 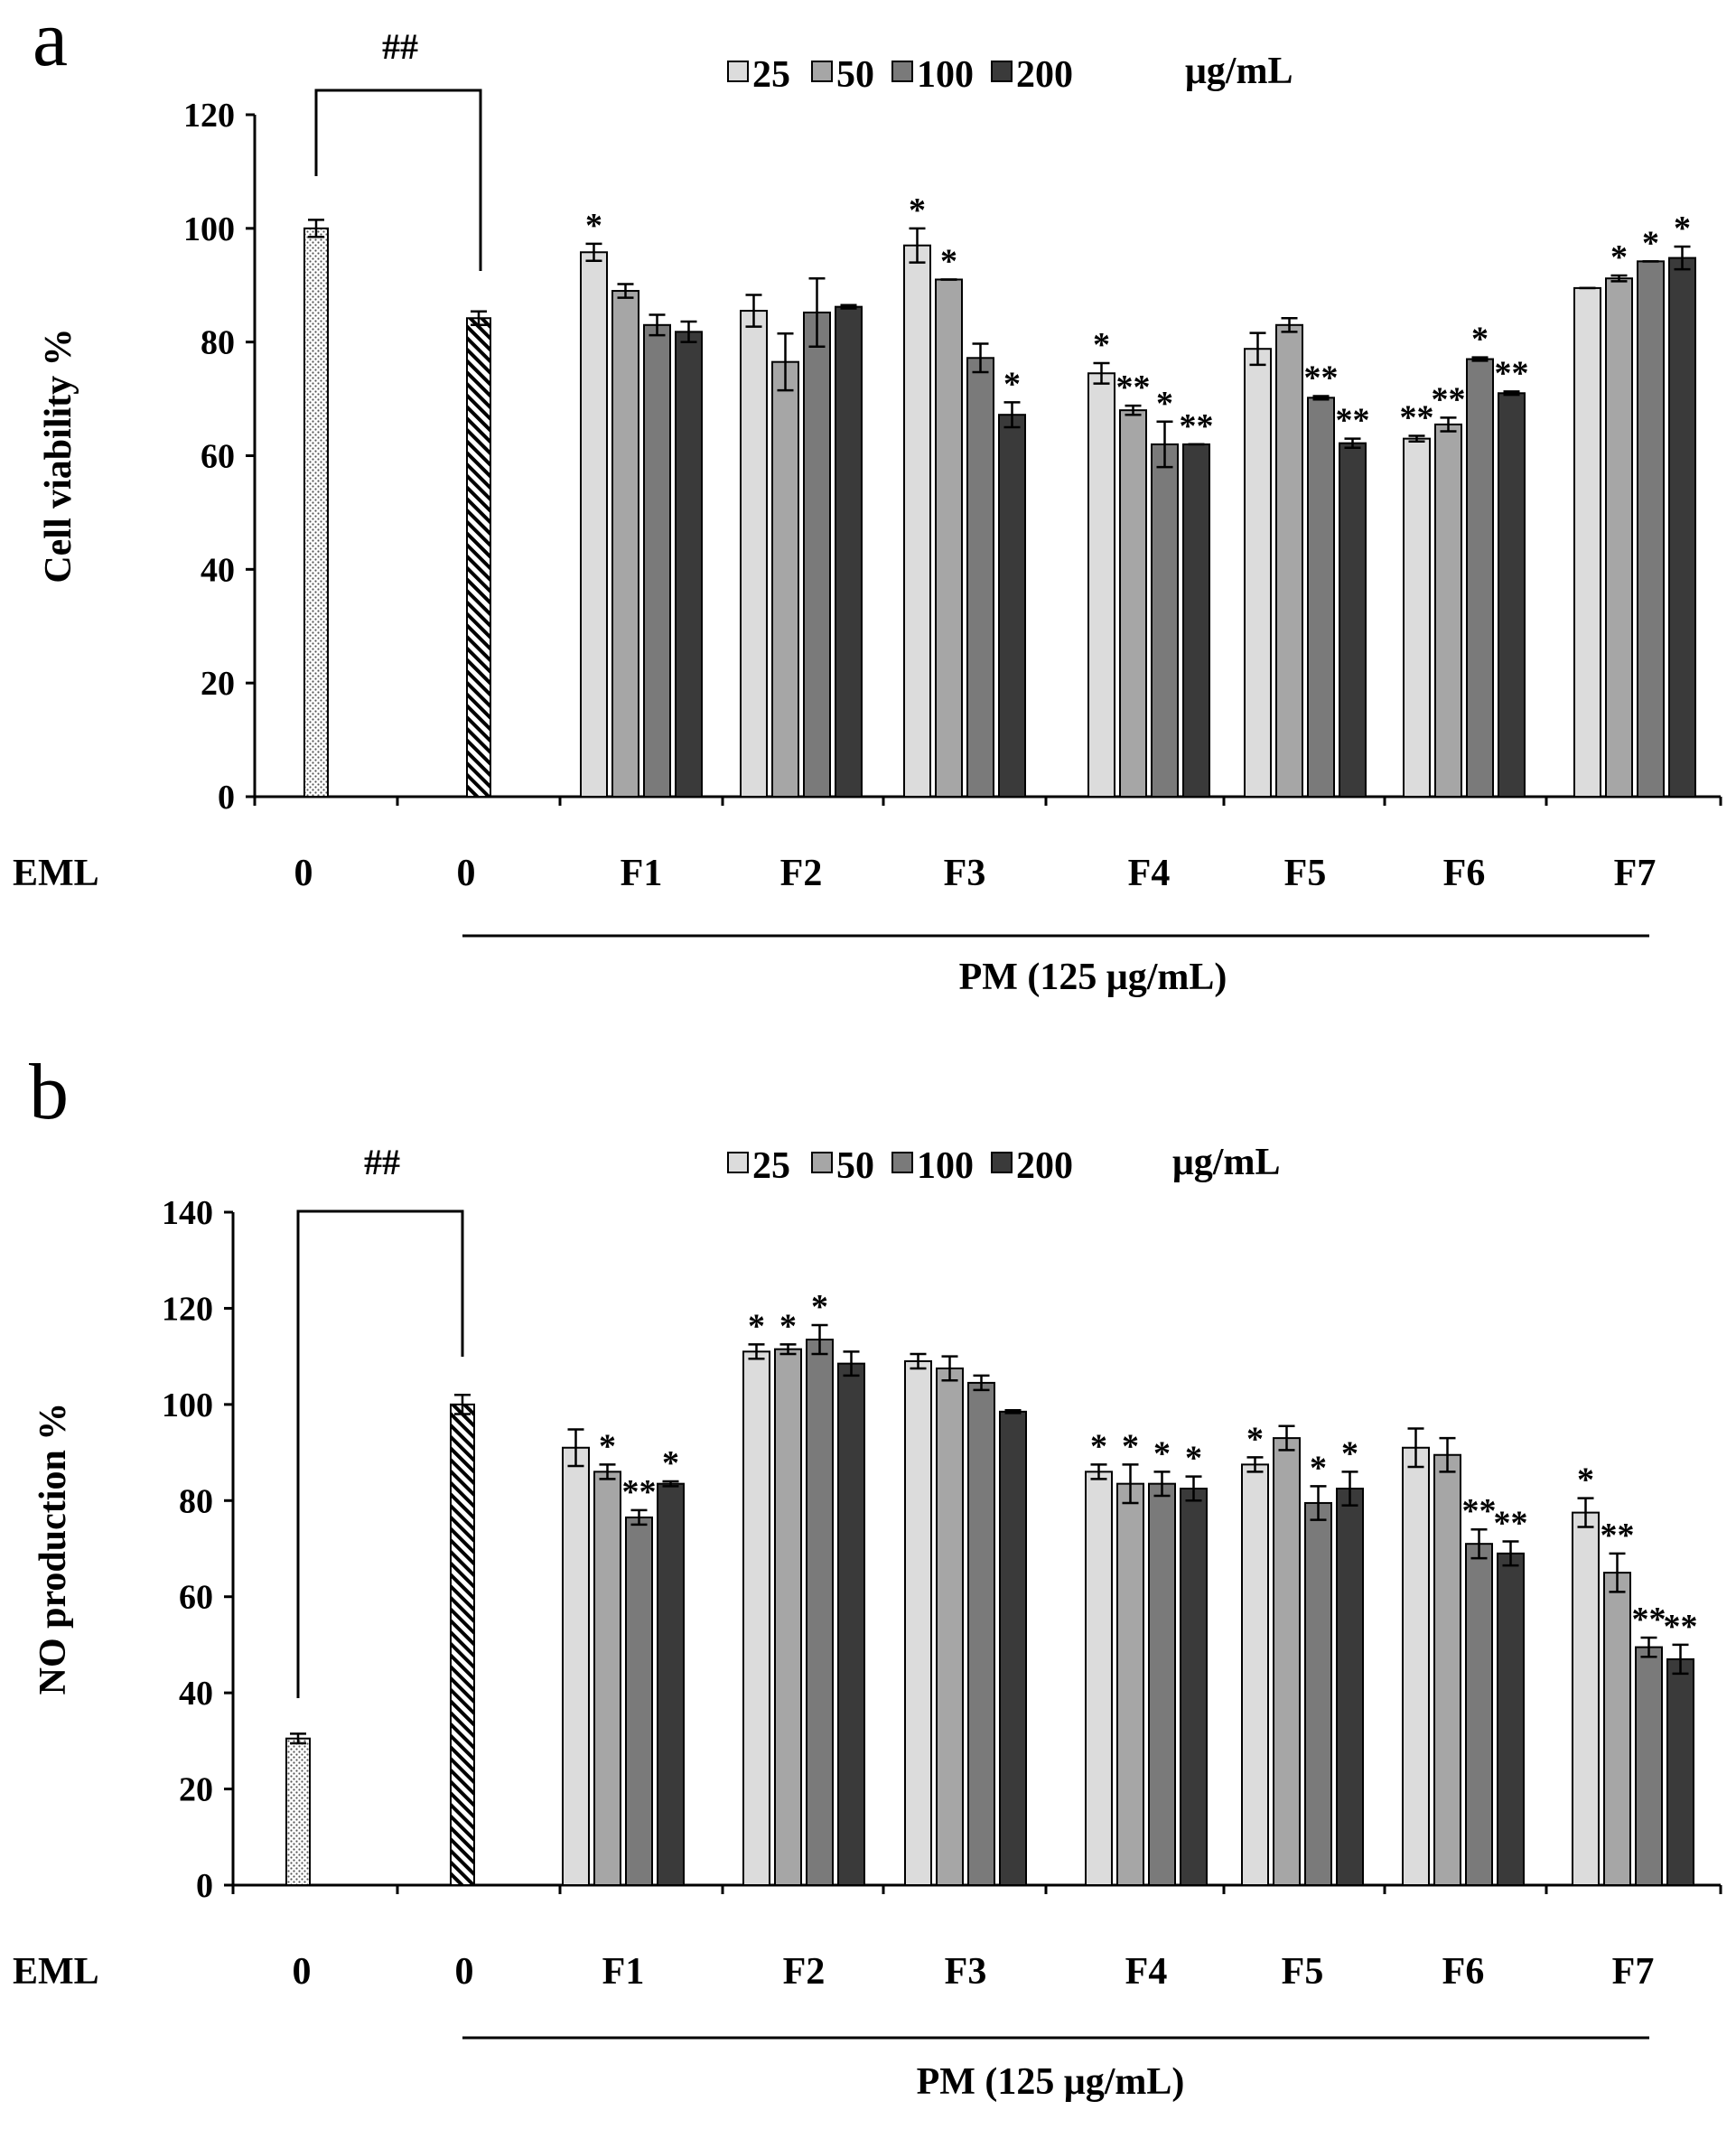 I want to click on legend-label: 100, so click(x=946, y=1166).